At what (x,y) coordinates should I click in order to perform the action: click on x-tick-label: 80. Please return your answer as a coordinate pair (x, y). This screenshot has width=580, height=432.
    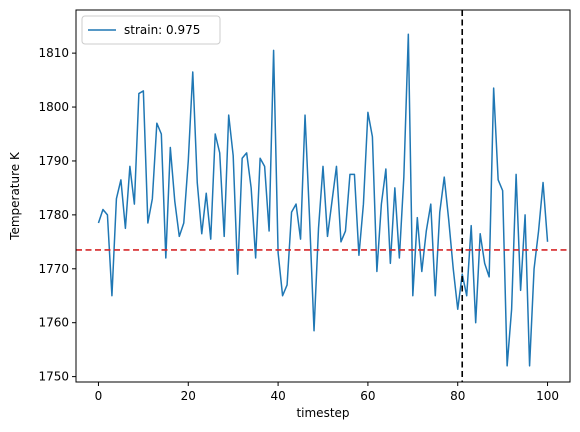
    Looking at the image, I should click on (457, 396).